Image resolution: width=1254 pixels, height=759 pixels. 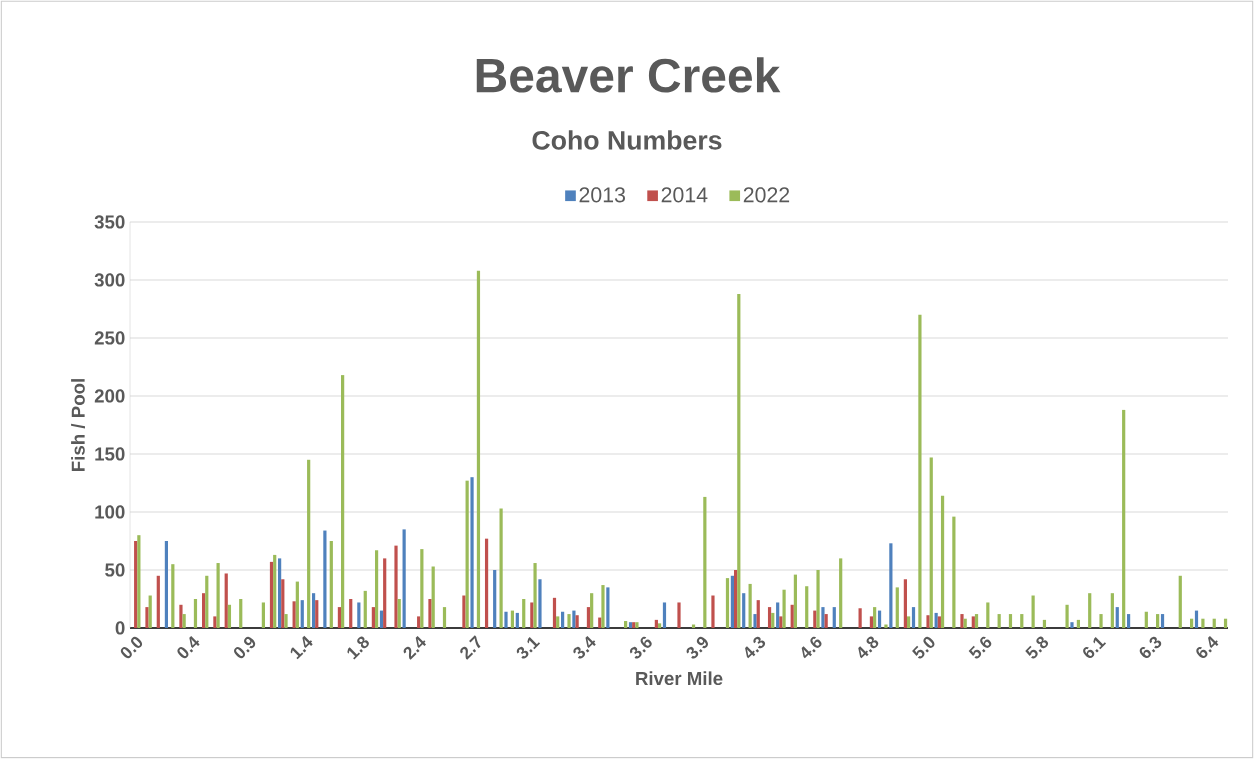 What do you see at coordinates (528, 648) in the screenshot?
I see `x-tick-label: 3.1` at bounding box center [528, 648].